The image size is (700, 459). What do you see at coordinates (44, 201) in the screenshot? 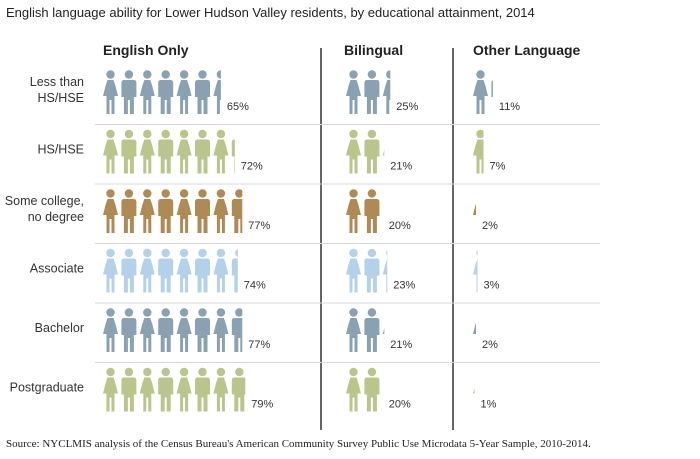
I see `row-label: Some college,` at bounding box center [44, 201].